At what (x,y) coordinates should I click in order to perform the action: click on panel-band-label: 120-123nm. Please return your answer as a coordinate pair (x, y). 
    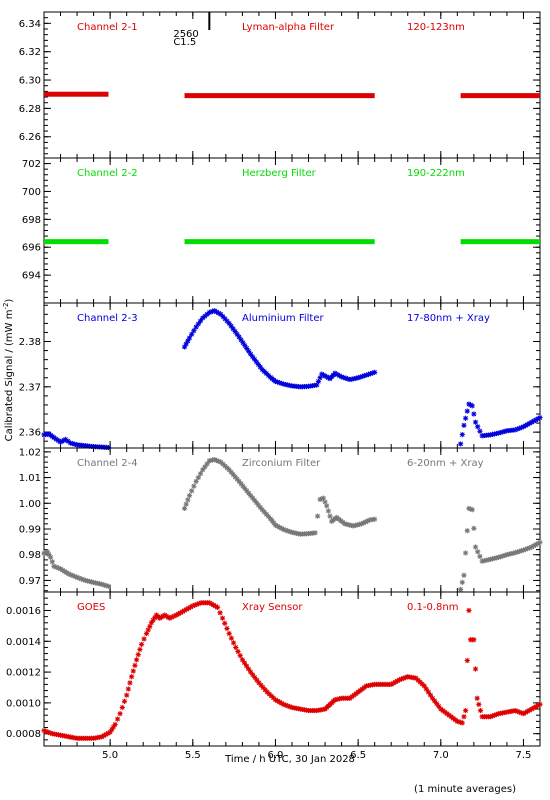
    Looking at the image, I should click on (436, 27).